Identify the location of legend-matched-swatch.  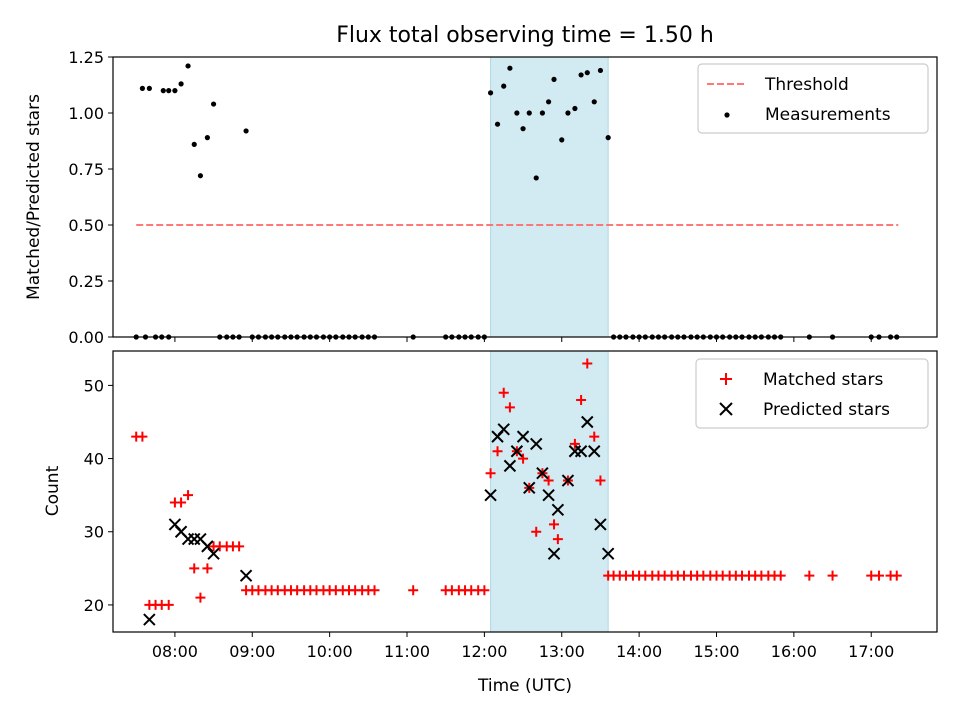
(726, 379).